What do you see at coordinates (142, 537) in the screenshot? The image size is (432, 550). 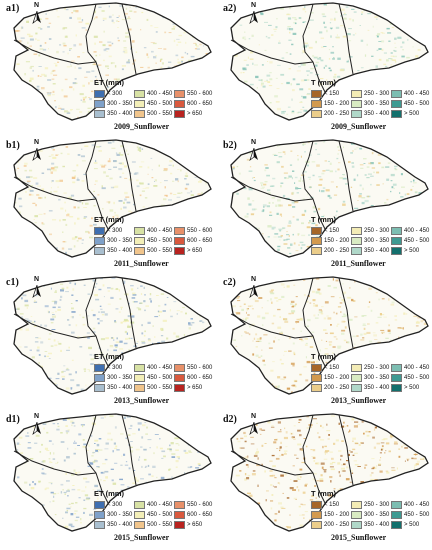 I see `panel-caption: 2015_Sunflower` at bounding box center [142, 537].